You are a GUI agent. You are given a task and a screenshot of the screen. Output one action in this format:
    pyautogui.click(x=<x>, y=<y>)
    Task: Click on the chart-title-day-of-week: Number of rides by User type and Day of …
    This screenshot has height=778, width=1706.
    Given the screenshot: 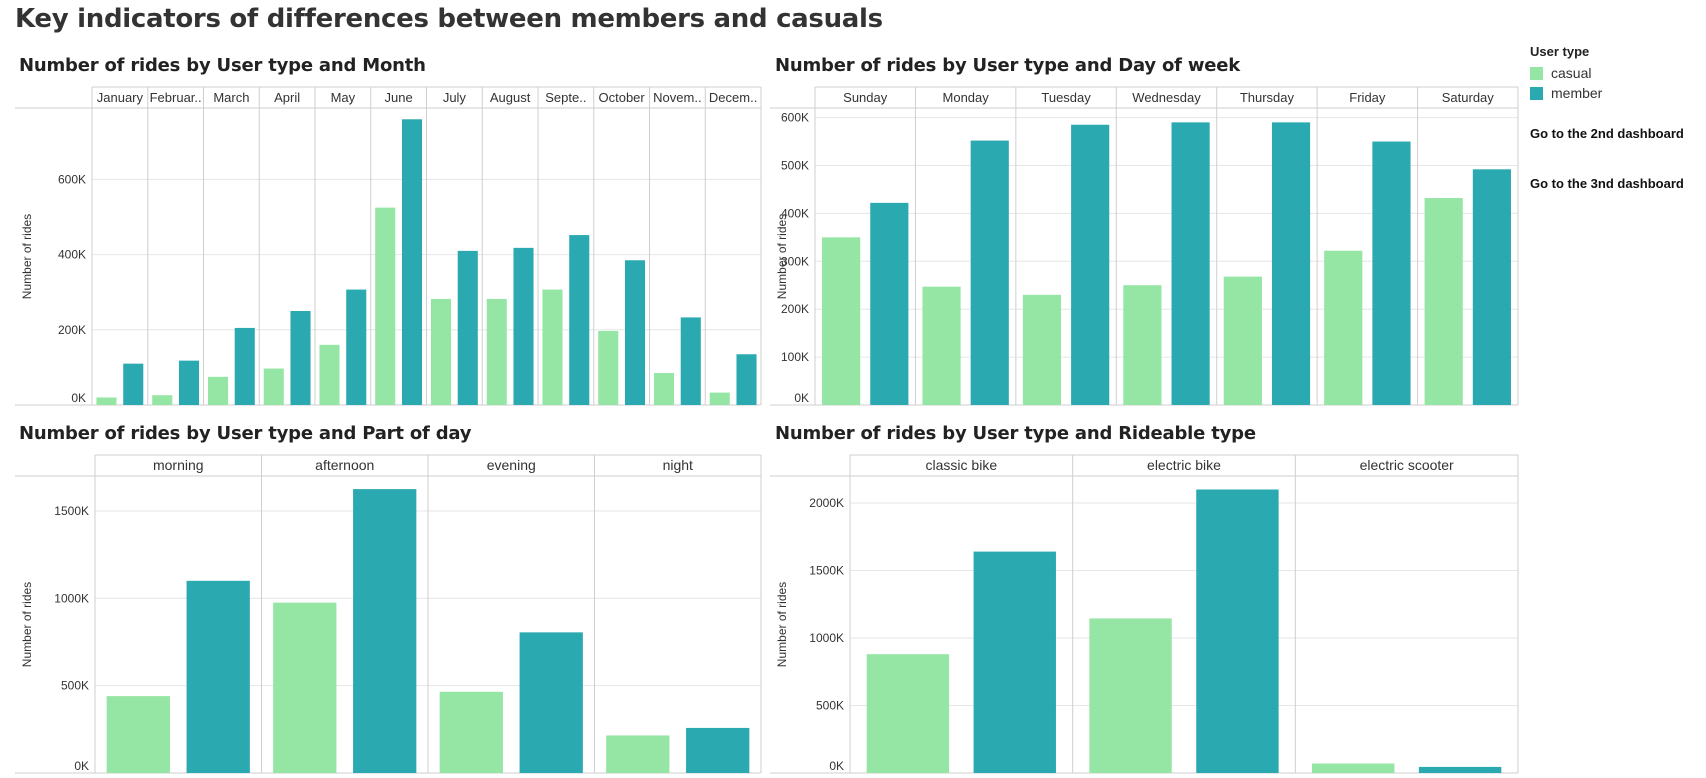 What is the action you would take?
    pyautogui.click(x=1008, y=65)
    